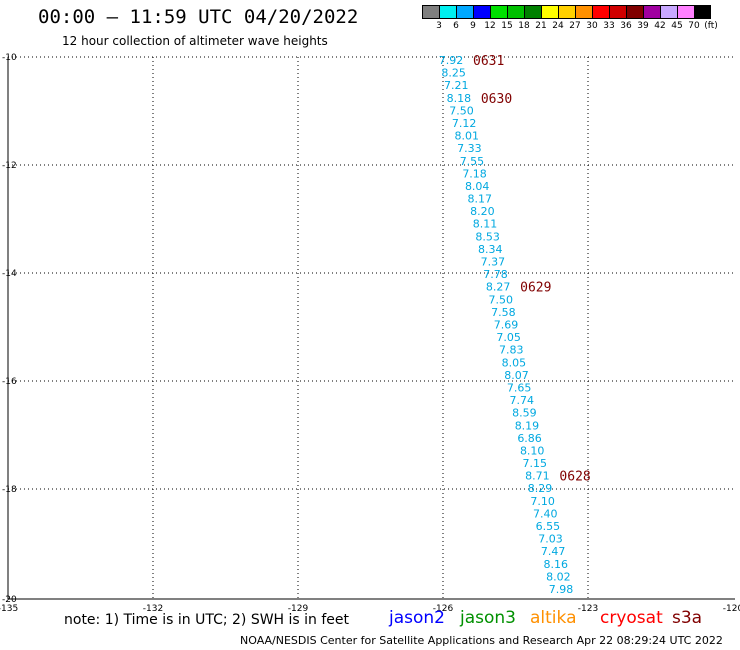  I want to click on swh-value: 7.37, so click(493, 262).